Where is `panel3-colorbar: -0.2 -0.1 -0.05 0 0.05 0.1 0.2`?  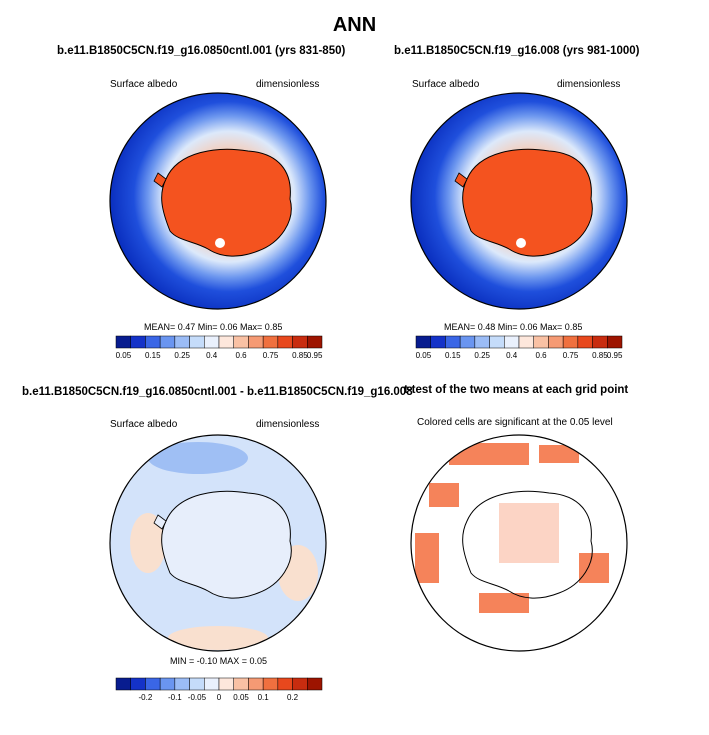 panel3-colorbar: -0.2 -0.1 -0.05 0 0.05 0.1 0.2 is located at coordinates (219, 689).